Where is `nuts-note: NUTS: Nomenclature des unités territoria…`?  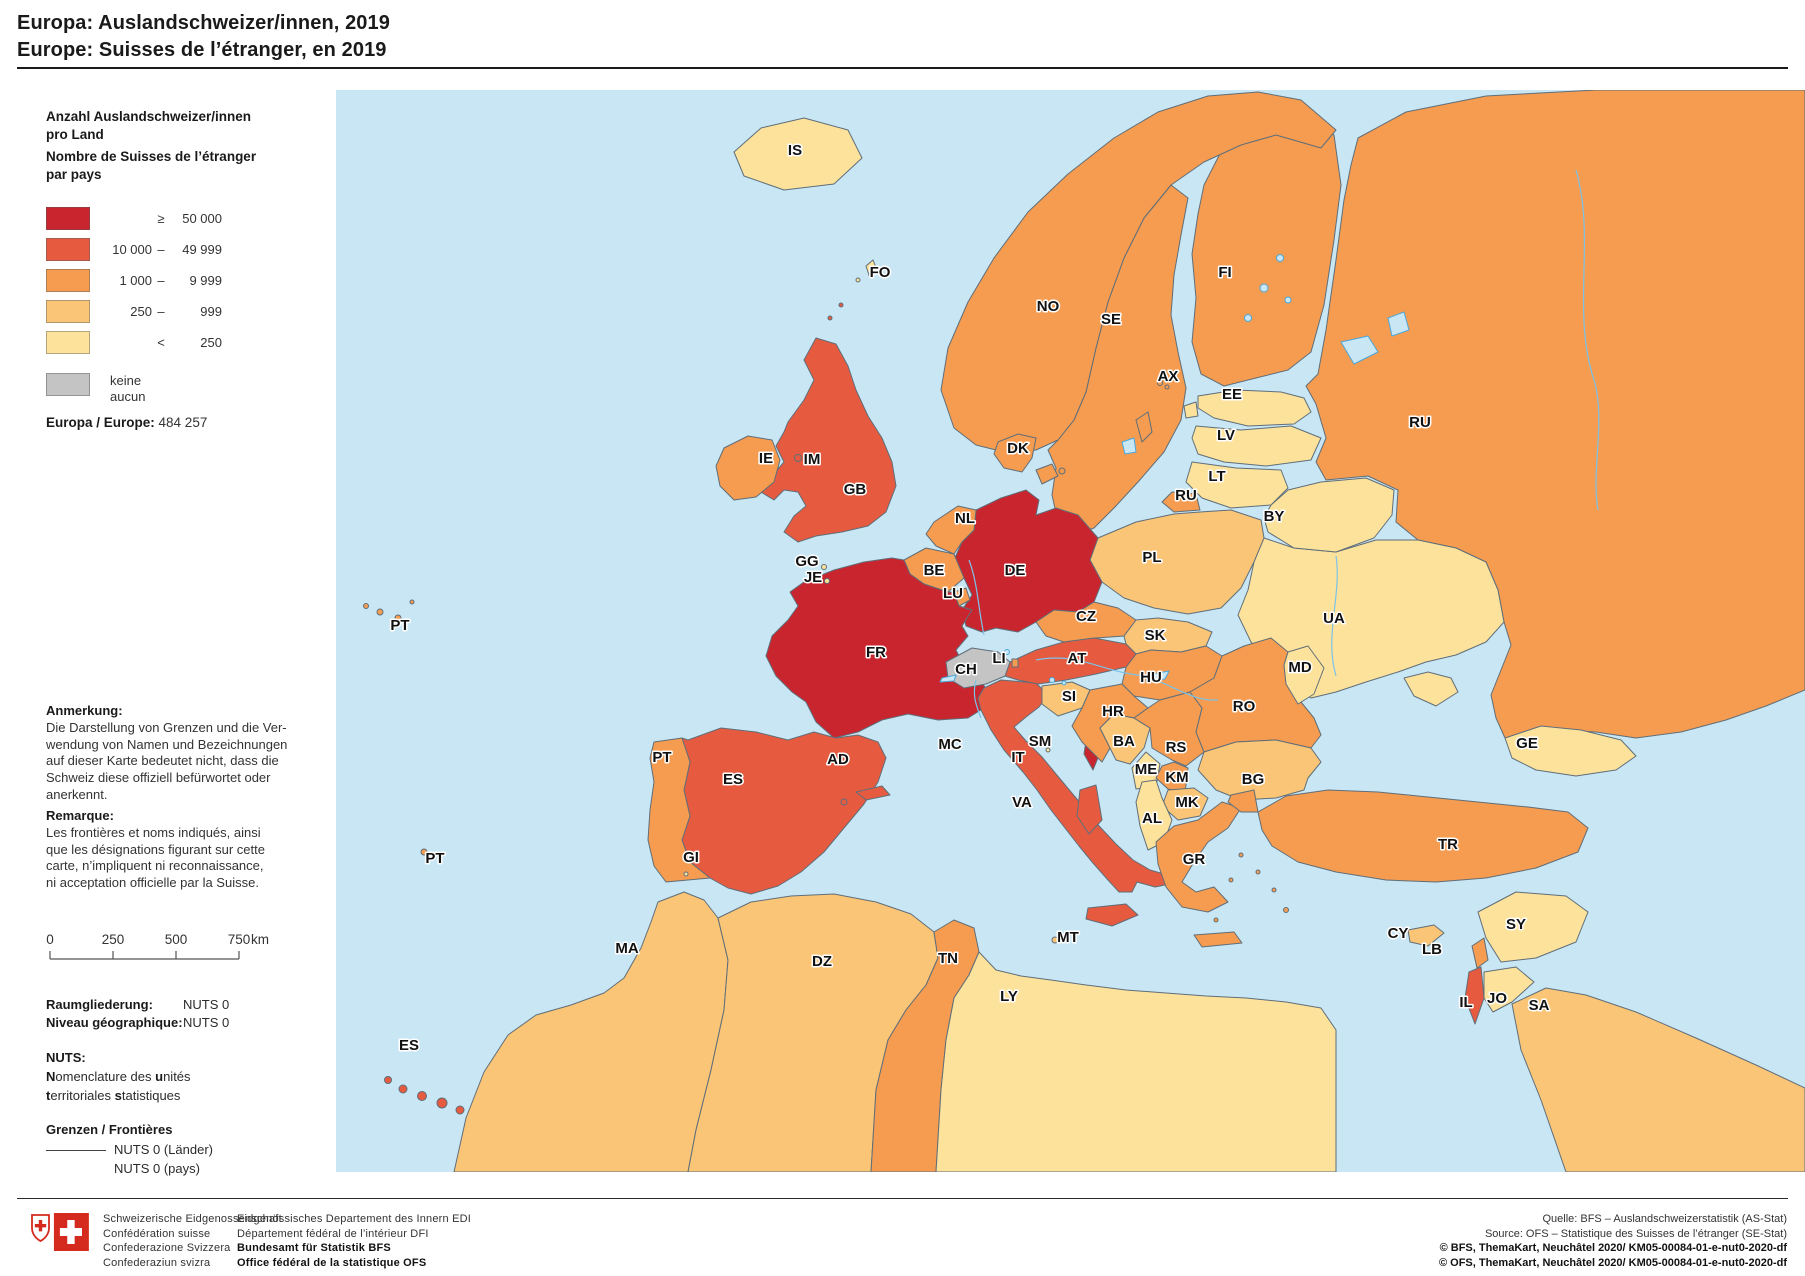
nuts-note: NUTS: Nomenclature des unités territoria… is located at coordinates (118, 1076).